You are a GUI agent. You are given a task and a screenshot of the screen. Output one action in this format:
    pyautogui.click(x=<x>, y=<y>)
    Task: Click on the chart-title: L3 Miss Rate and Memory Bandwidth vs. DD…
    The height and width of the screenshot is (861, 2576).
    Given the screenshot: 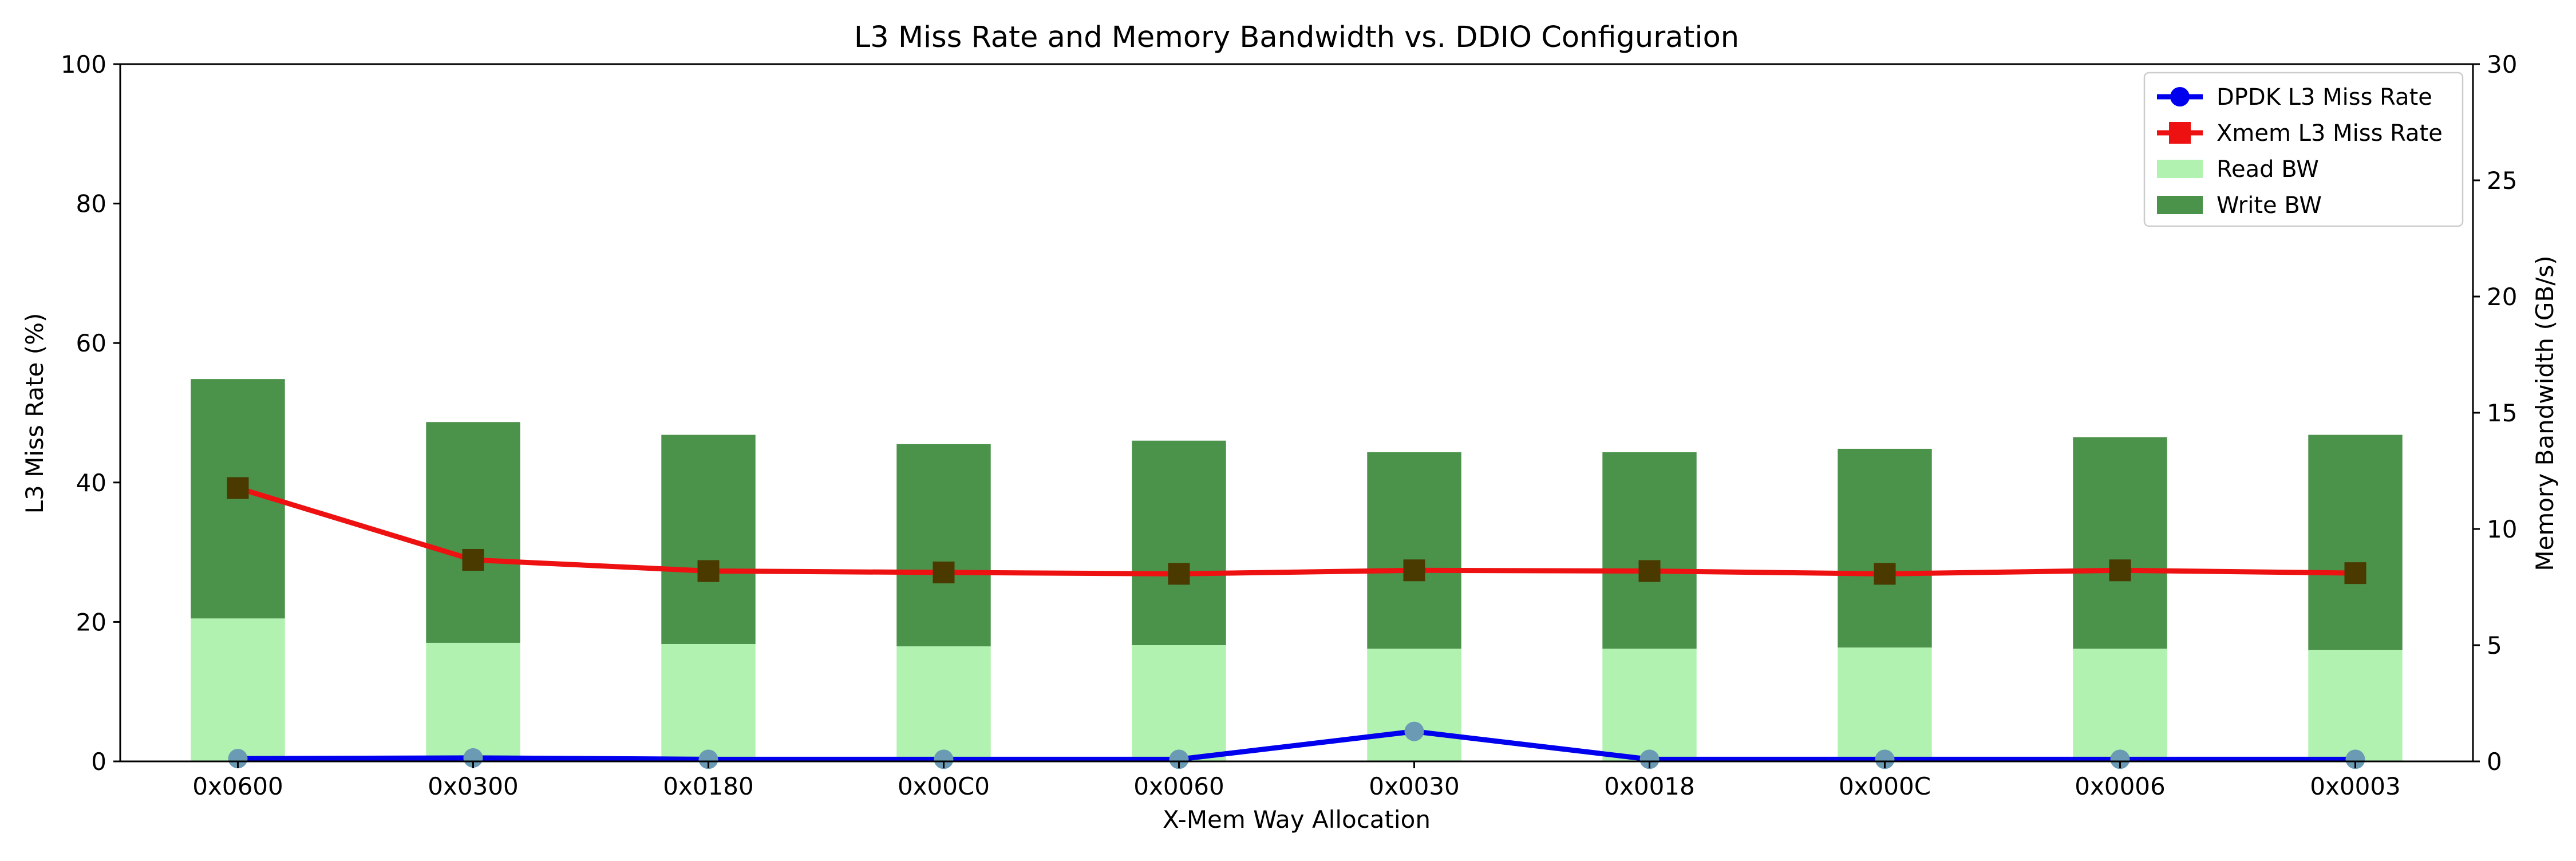 What is the action you would take?
    pyautogui.click(x=1296, y=37)
    